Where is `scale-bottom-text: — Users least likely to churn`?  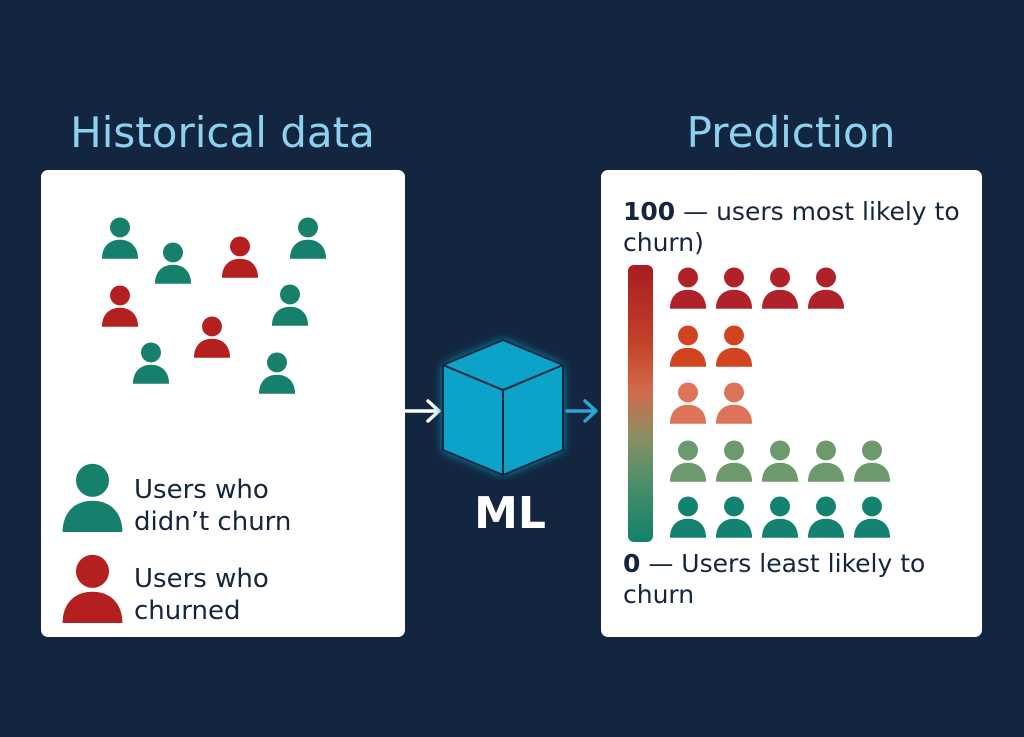
scale-bottom-text: — Users least likely to churn is located at coordinates (774, 579).